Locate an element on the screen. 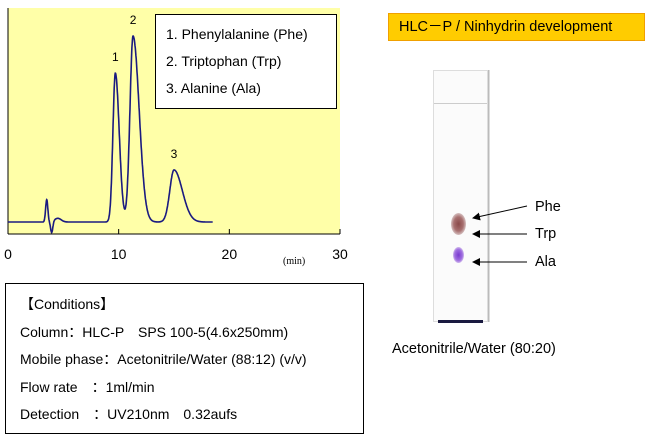  x-axis-unit: (min) is located at coordinates (294, 261).